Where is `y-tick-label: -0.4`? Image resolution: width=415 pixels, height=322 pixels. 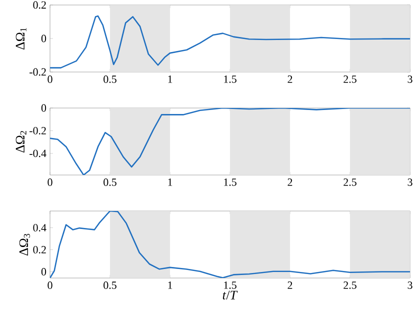 y-tick-label: -0.4 is located at coordinates (38, 154).